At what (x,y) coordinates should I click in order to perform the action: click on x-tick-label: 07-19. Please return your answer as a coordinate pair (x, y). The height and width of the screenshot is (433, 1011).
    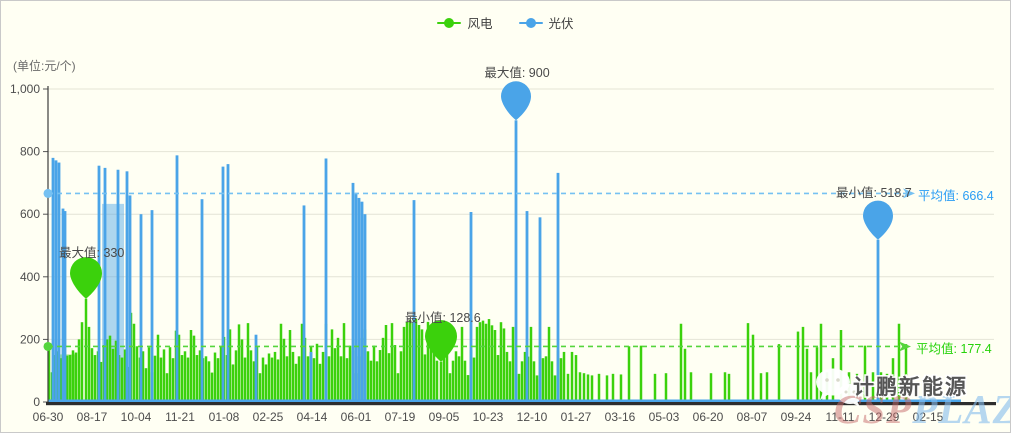
    Looking at the image, I should click on (400, 417).